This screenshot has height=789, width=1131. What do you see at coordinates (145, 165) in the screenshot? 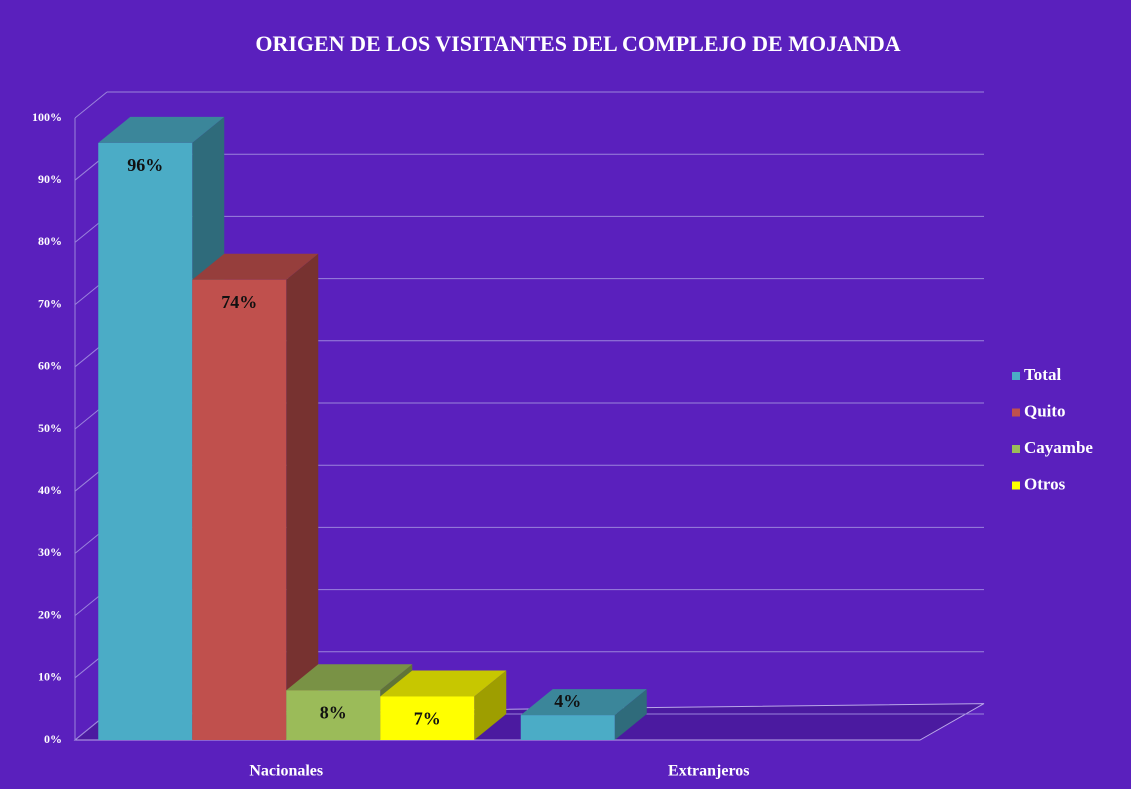
I see `data-label: 96%` at bounding box center [145, 165].